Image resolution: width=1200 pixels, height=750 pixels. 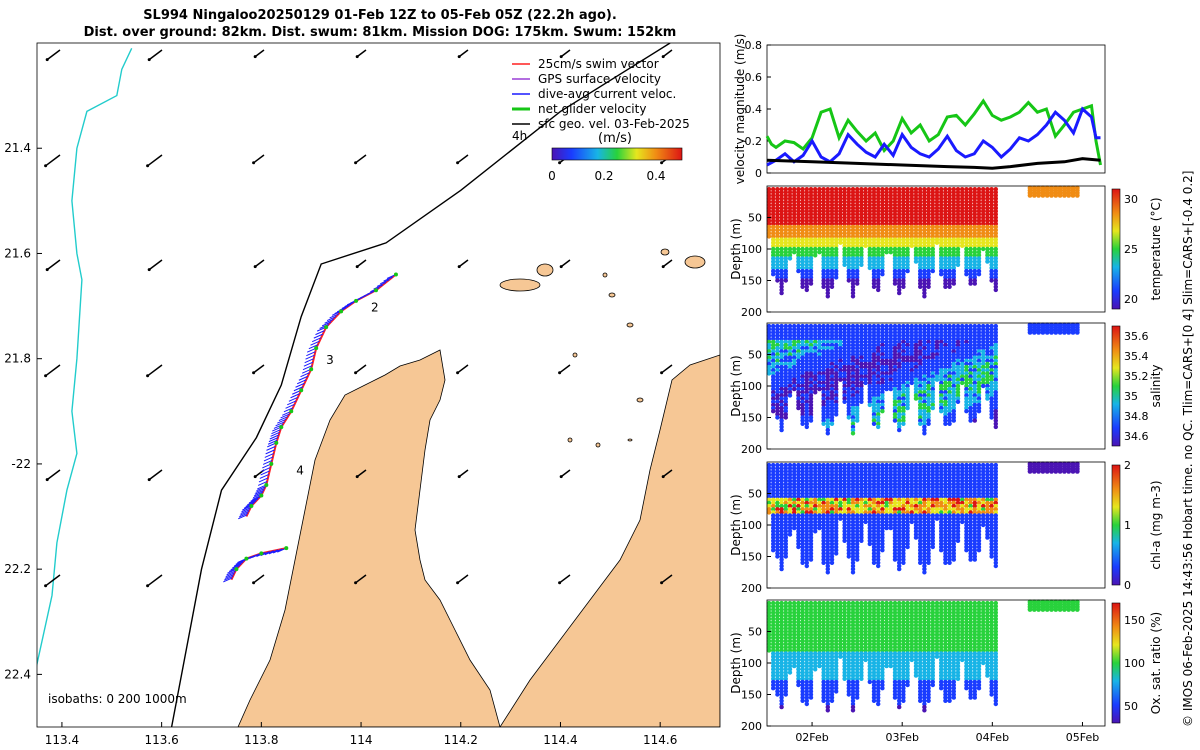 I want to click on section-ytick-label: 100, so click(x=751, y=249).